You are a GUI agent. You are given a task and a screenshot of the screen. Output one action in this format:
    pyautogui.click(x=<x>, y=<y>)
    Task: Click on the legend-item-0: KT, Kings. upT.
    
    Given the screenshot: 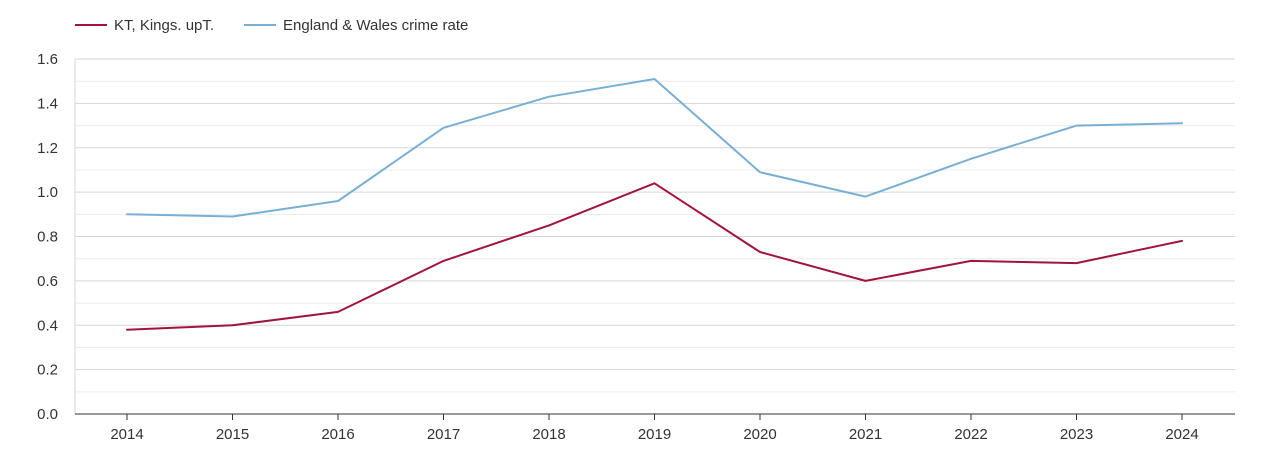 What is the action you would take?
    pyautogui.click(x=144, y=25)
    